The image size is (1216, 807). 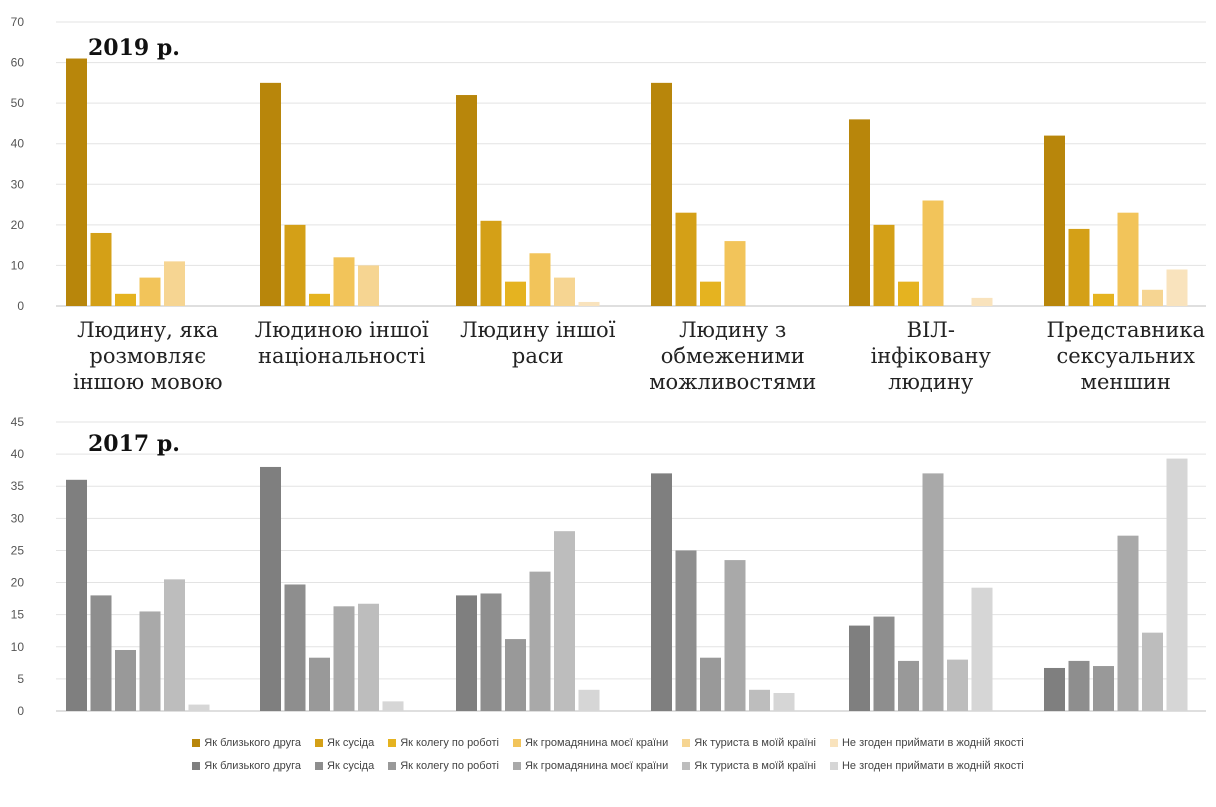 What do you see at coordinates (18, 103) in the screenshot?
I see `y-tick-label: 50` at bounding box center [18, 103].